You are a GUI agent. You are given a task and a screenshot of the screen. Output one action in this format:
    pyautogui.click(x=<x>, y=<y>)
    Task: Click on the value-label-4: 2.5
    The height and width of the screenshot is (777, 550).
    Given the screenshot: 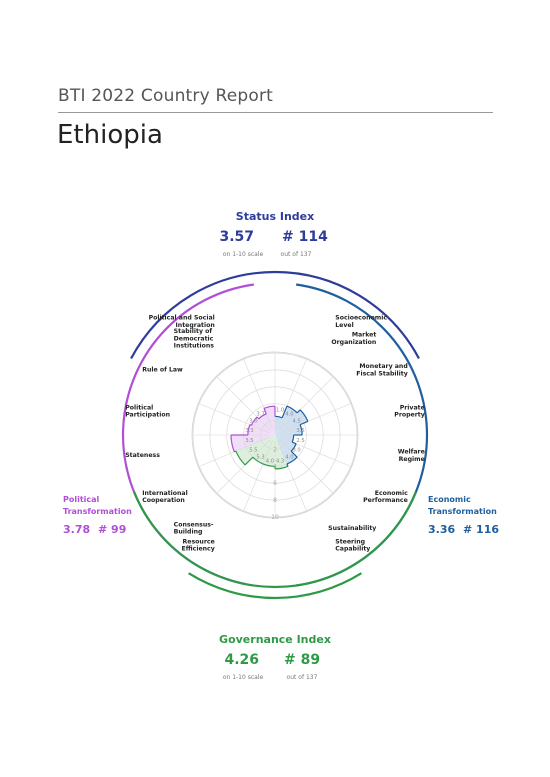 What is the action you would take?
    pyautogui.click(x=300, y=441)
    